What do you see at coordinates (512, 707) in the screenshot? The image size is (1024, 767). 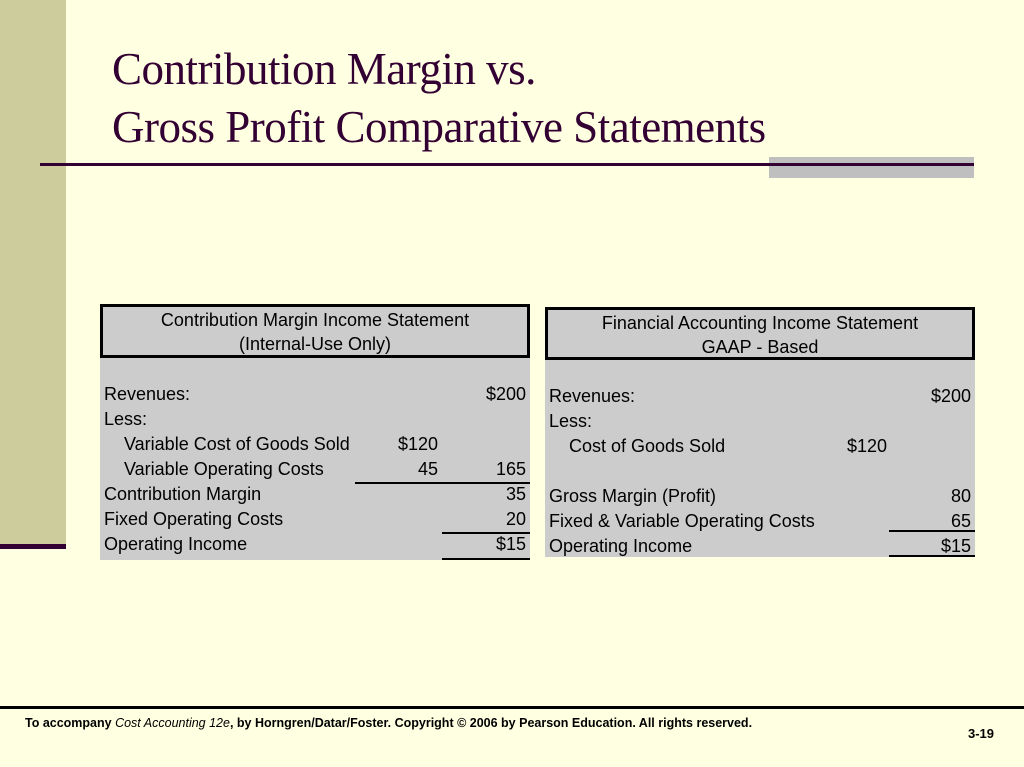 I see `footer-divider` at bounding box center [512, 707].